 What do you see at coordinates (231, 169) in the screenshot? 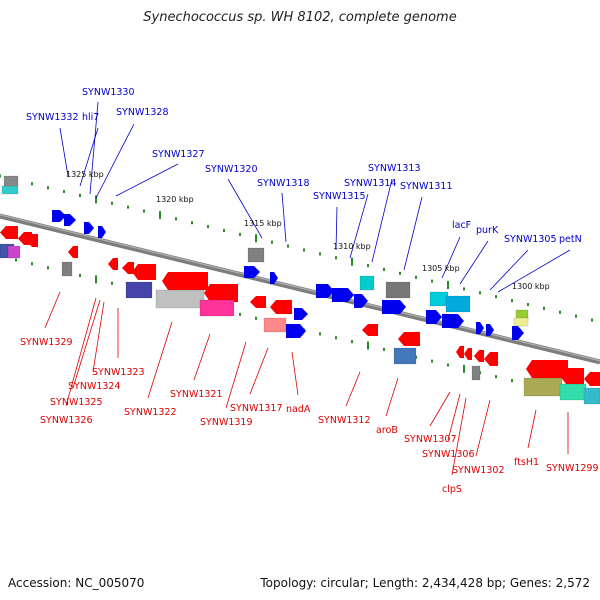
I see `forward-gene-label: SYNW1320` at bounding box center [231, 169].